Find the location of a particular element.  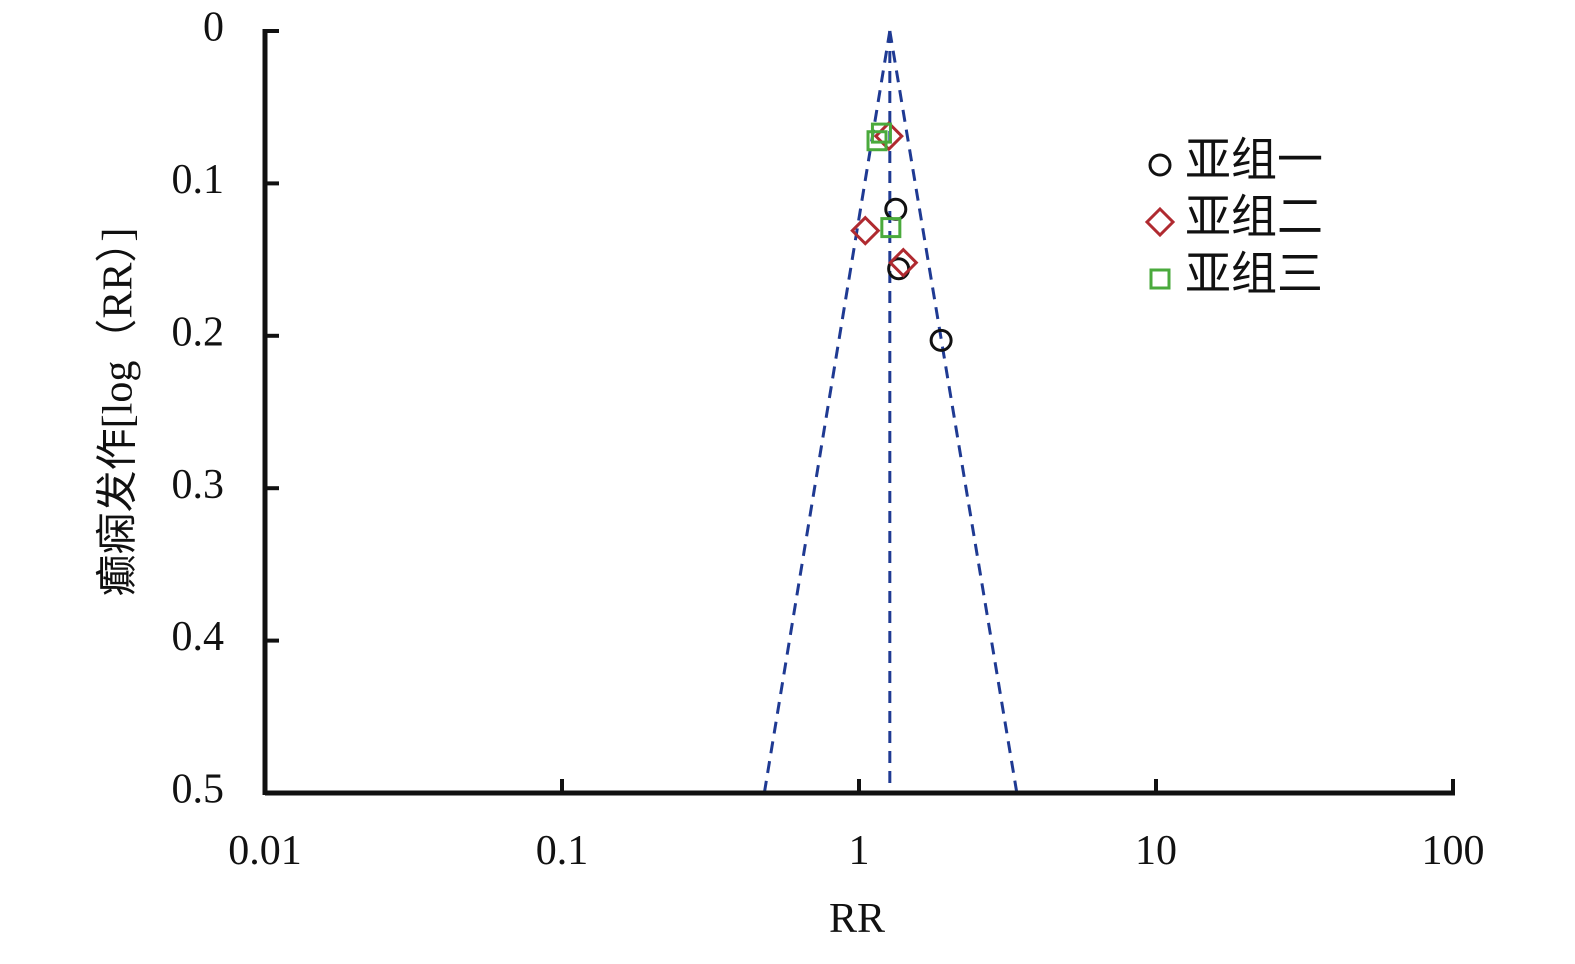

y-tick-label: 0 is located at coordinates (213, 28).